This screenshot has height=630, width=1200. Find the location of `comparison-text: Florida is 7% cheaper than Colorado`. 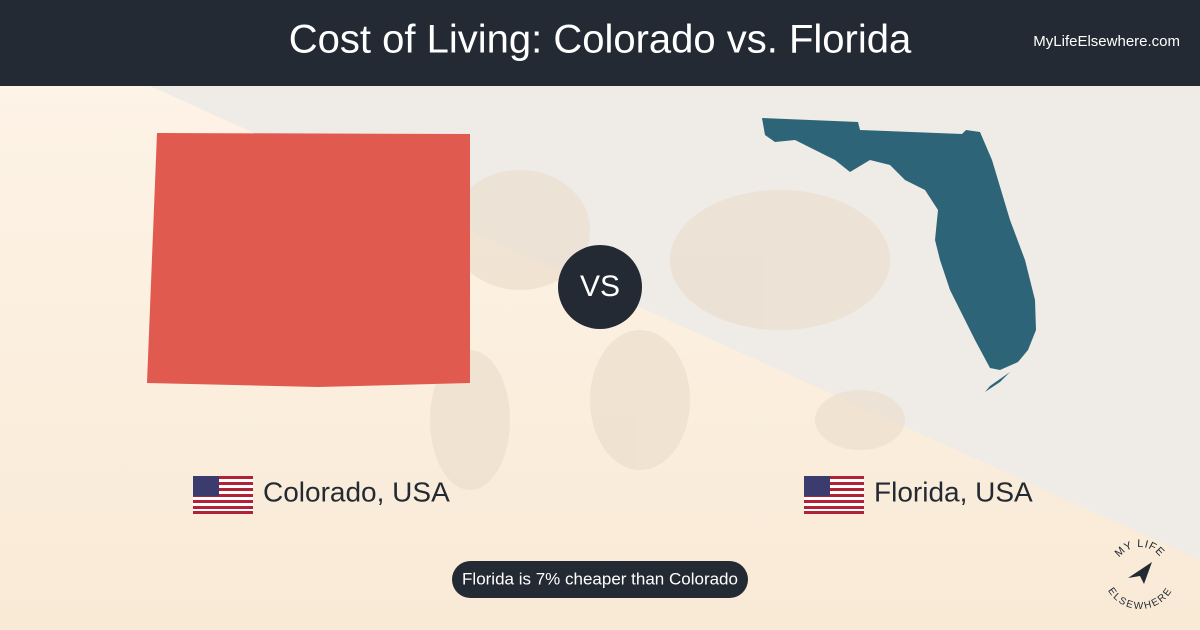

comparison-text: Florida is 7% cheaper than Colorado is located at coordinates (600, 578).